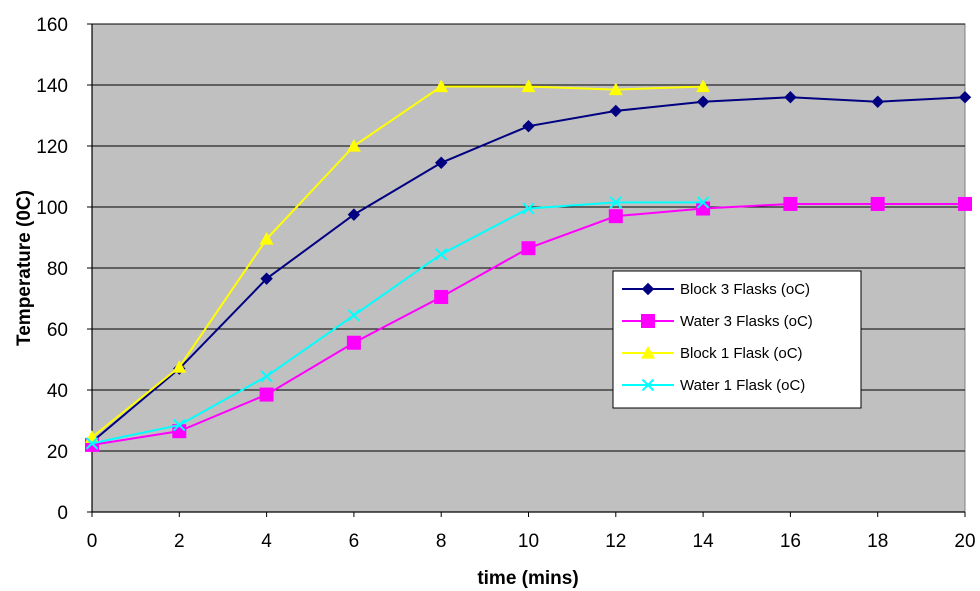  What do you see at coordinates (704, 541) in the screenshot?
I see `x-tick-label: 14` at bounding box center [704, 541].